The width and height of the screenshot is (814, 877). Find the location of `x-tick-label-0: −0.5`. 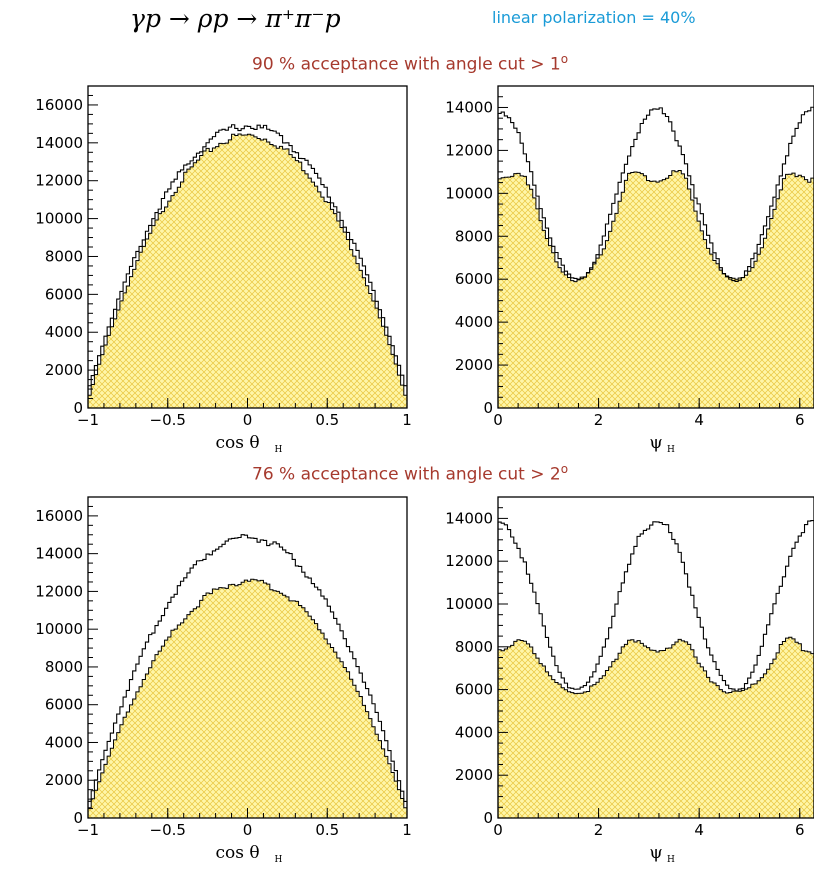

x-tick-label-0: −0.5 is located at coordinates (168, 420).